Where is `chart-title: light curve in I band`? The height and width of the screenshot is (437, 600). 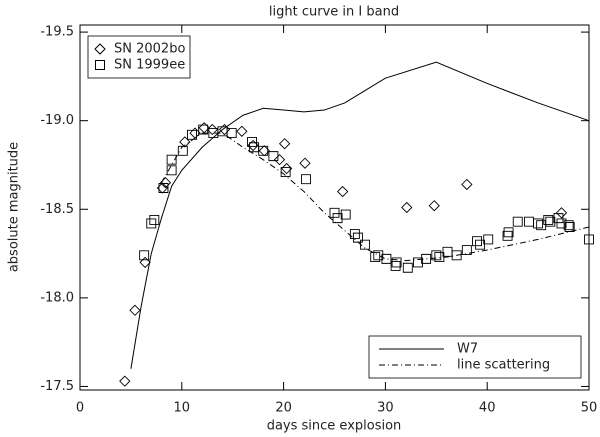
chart-title: light curve in I band is located at coordinates (334, 12).